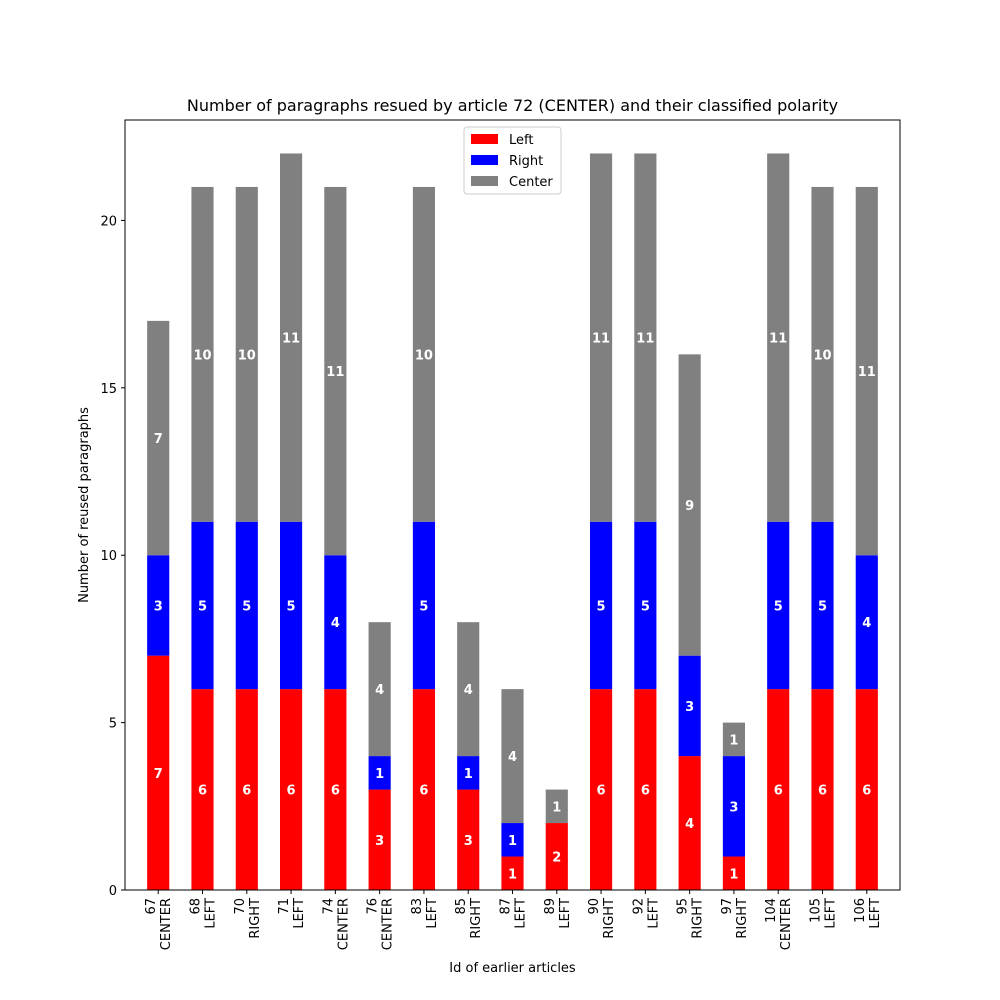 This screenshot has height=1000, width=1000. What do you see at coordinates (113, 891) in the screenshot?
I see `y-tick-label: 0` at bounding box center [113, 891].